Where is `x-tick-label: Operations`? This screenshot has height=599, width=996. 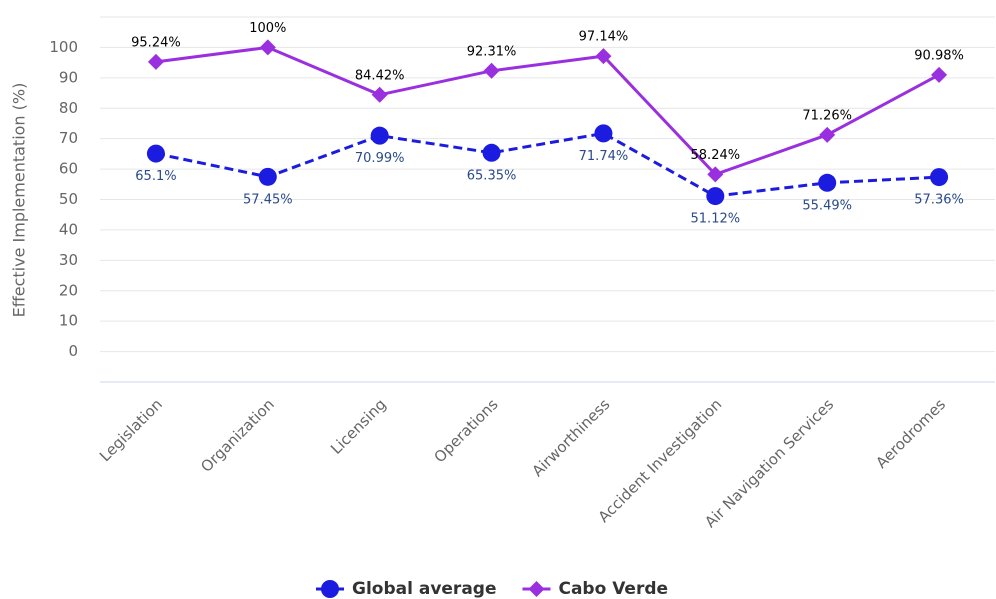
x-tick-label: Operations is located at coordinates (466, 430).